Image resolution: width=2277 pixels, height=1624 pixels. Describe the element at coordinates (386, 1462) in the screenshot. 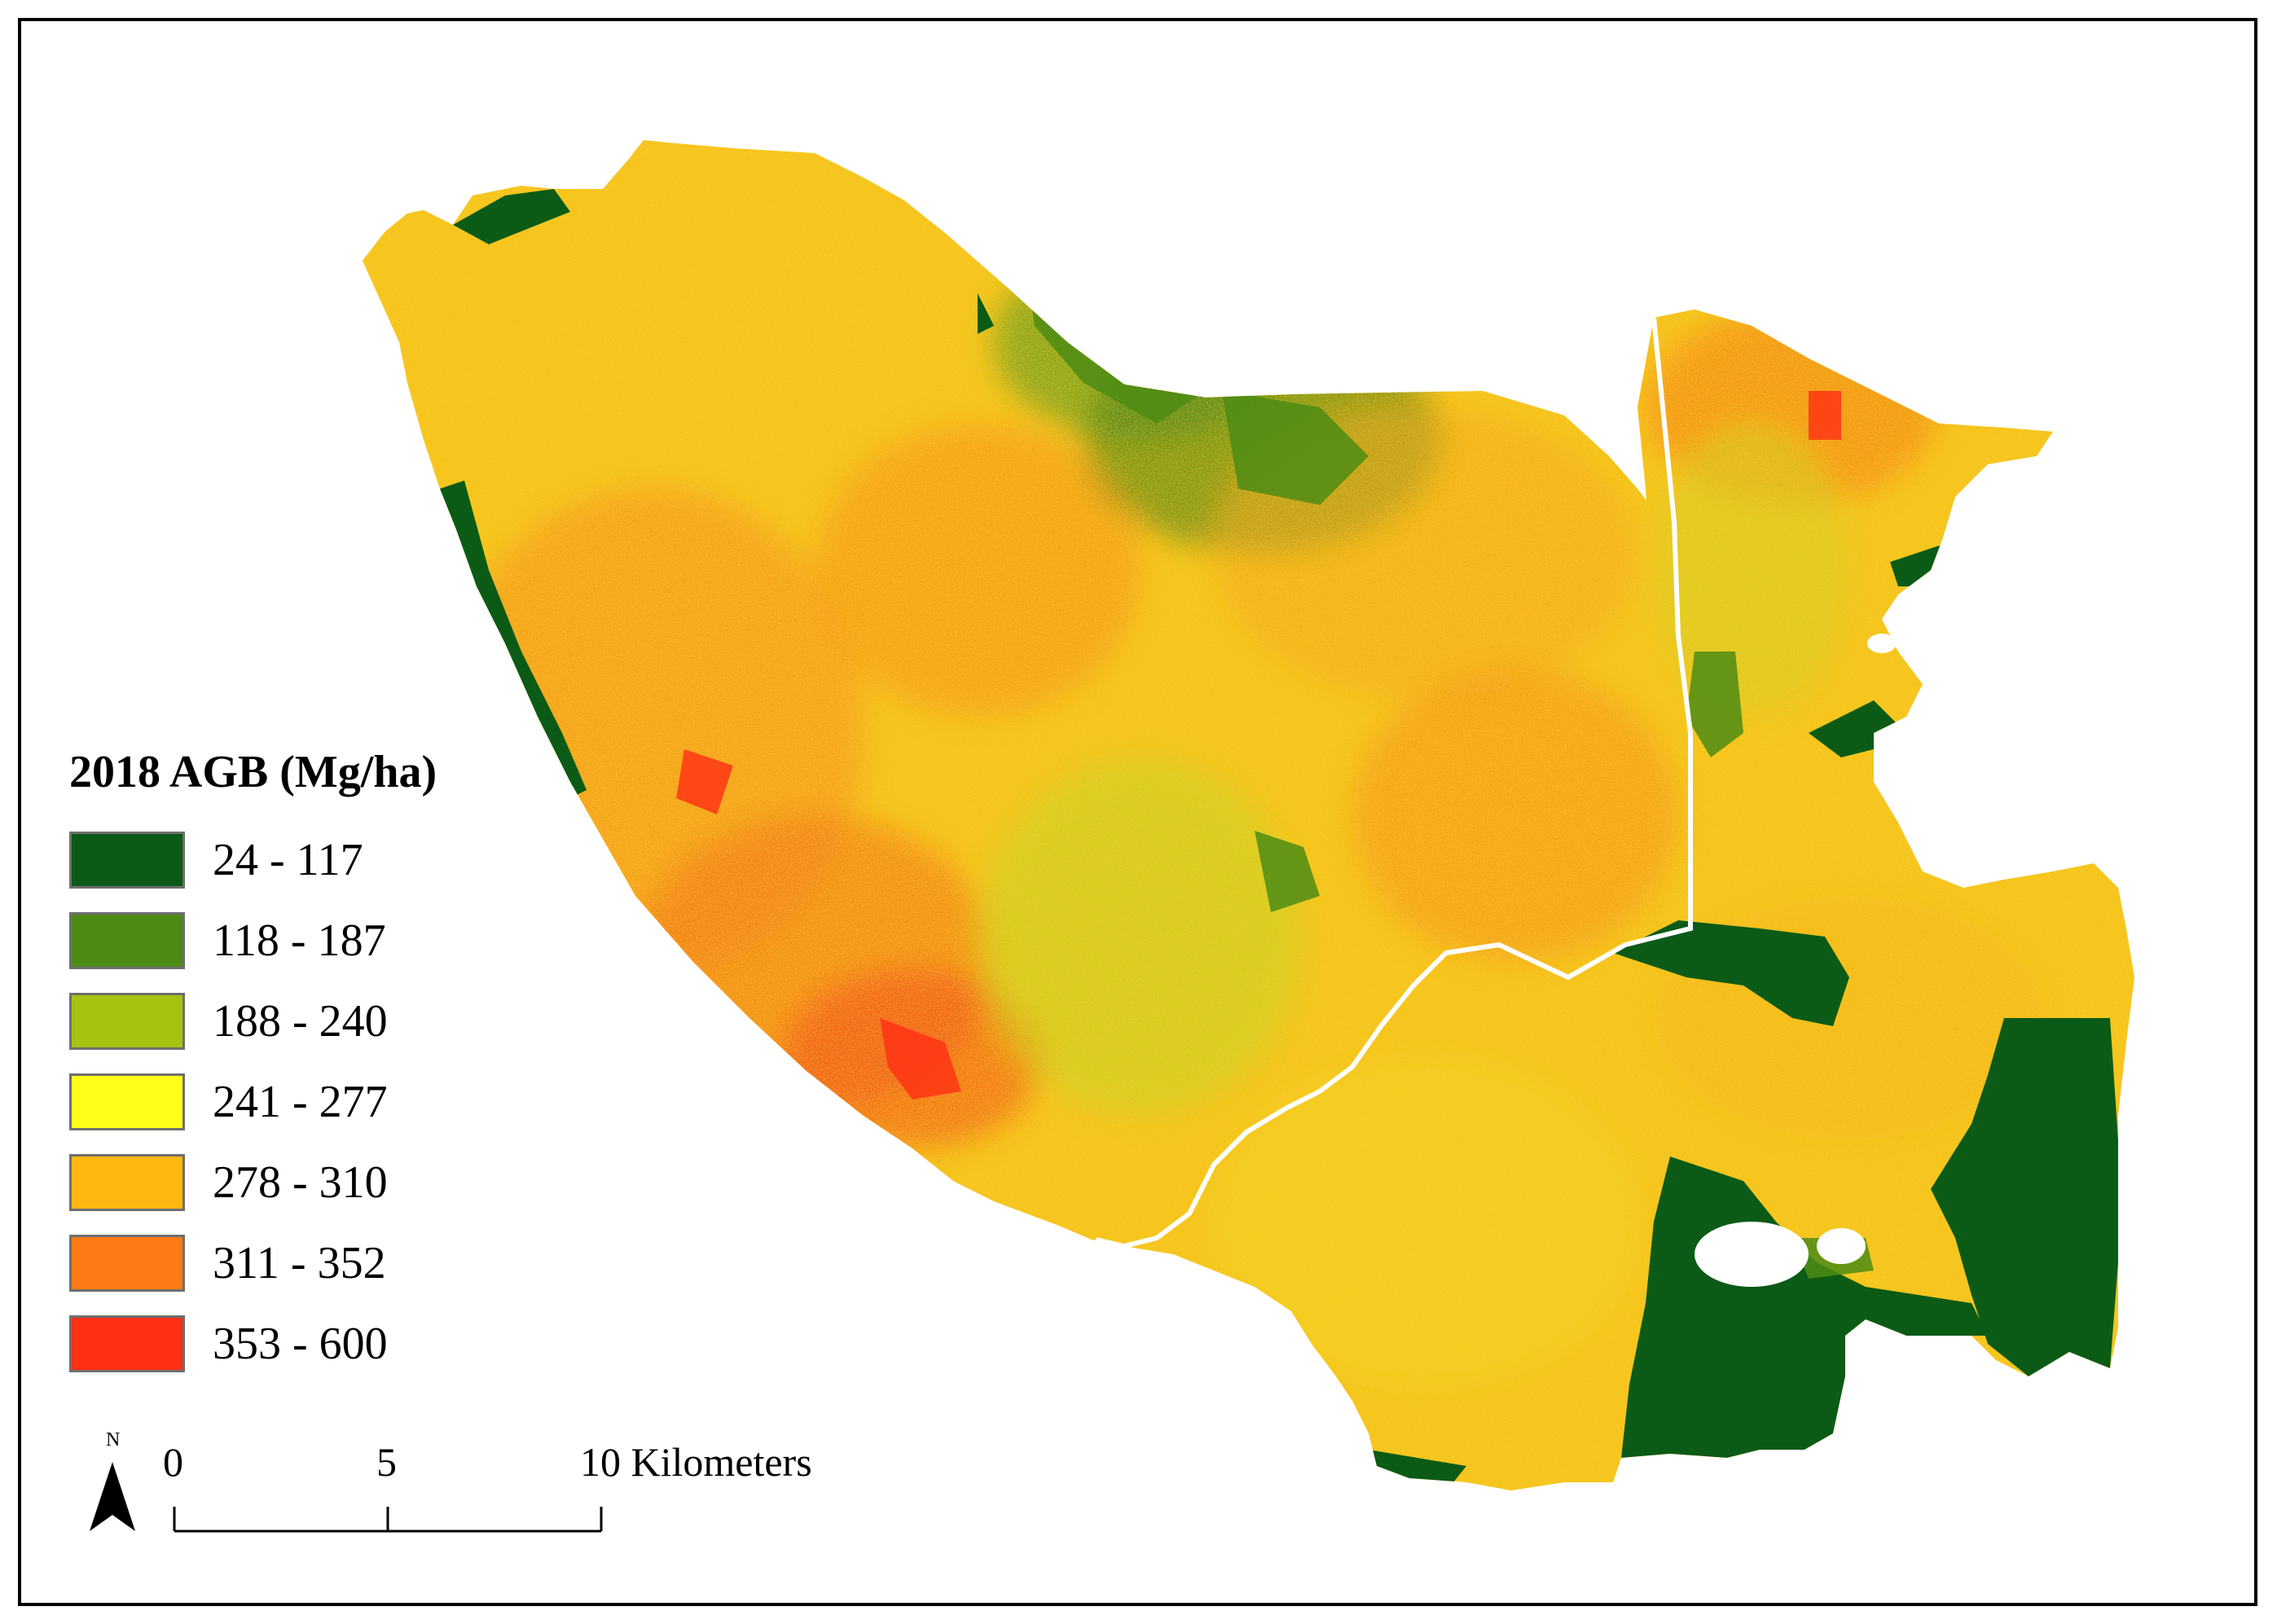

I see `scale-tick-5: 5` at that location.